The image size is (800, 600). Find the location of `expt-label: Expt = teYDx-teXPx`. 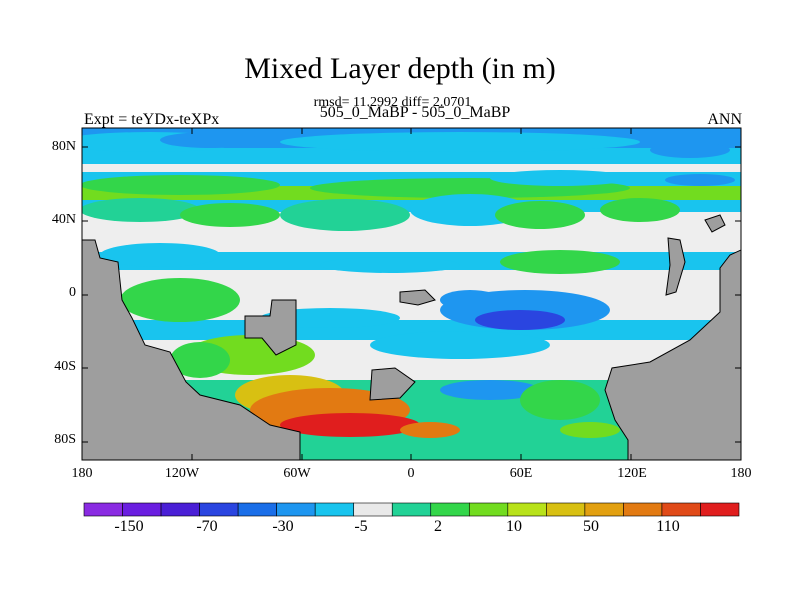

expt-label: Expt = teYDx-teXPx is located at coordinates (152, 119).